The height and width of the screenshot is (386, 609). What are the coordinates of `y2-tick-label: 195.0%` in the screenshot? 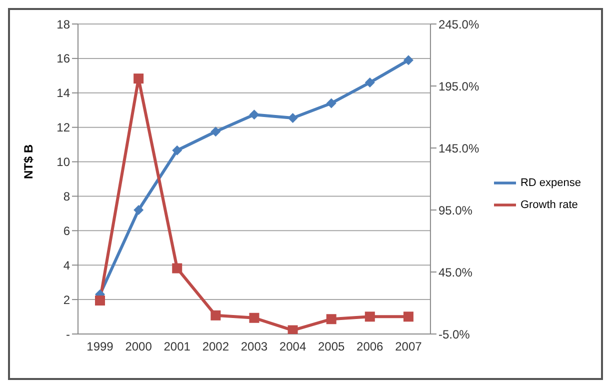 It's located at (459, 86).